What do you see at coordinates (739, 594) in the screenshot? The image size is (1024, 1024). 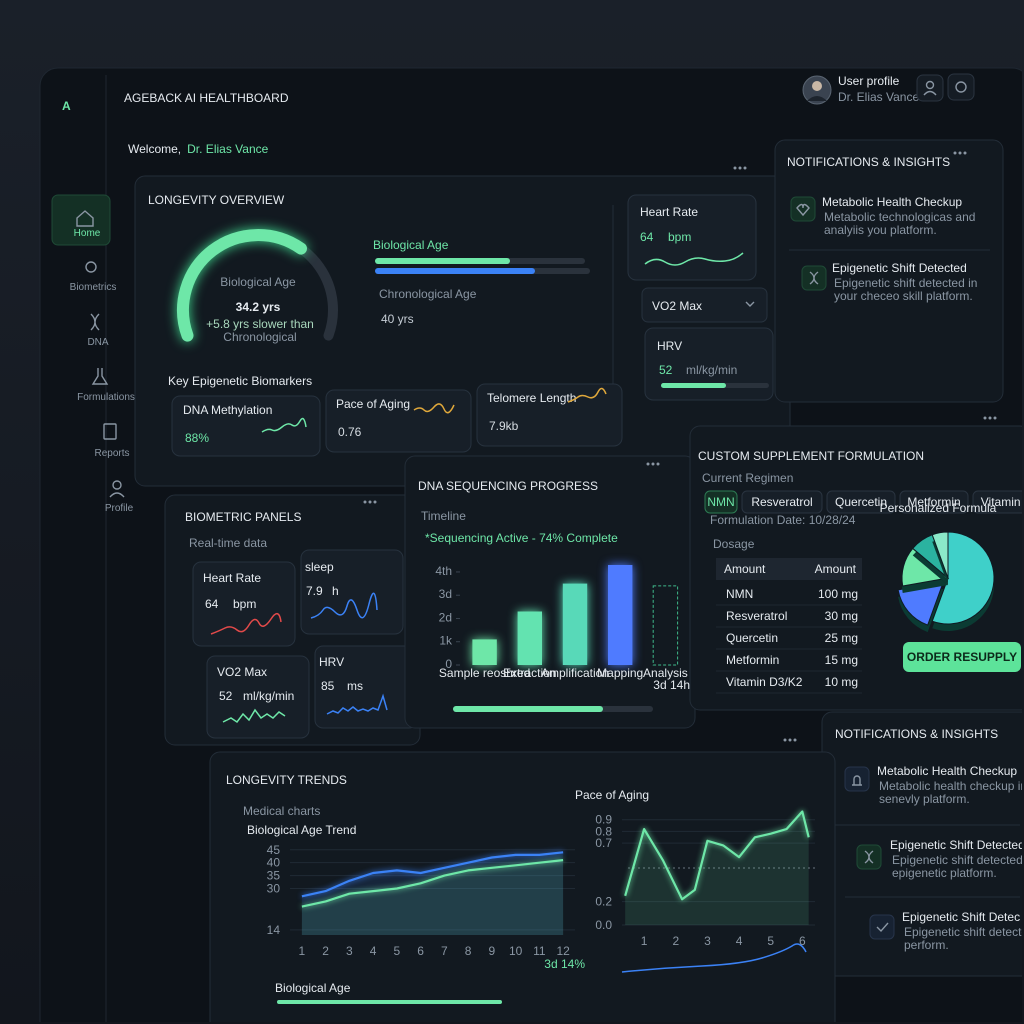 I see `table-cell: NMN` at bounding box center [739, 594].